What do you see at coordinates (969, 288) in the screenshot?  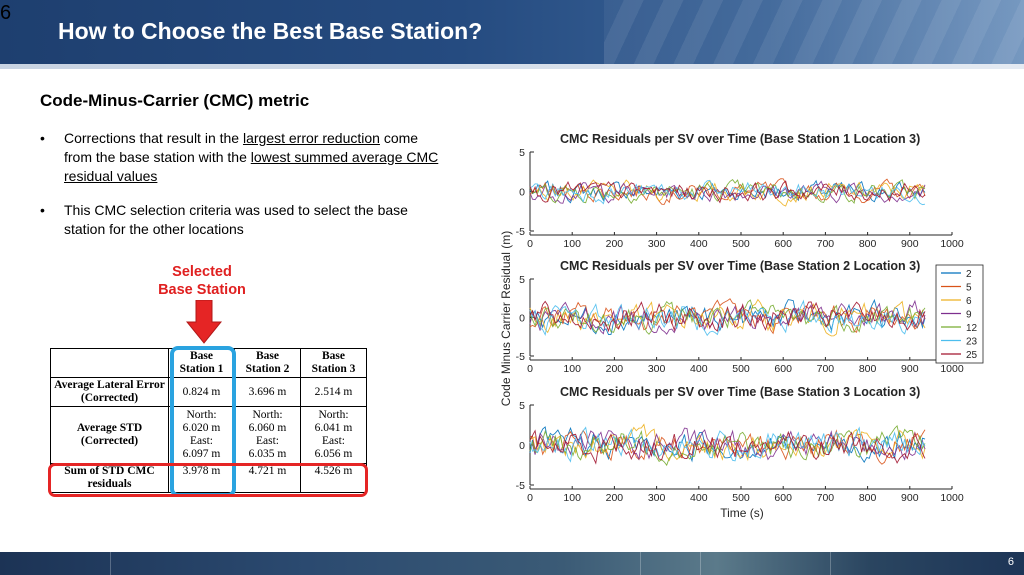 I see `legend-entry: 5` at bounding box center [969, 288].